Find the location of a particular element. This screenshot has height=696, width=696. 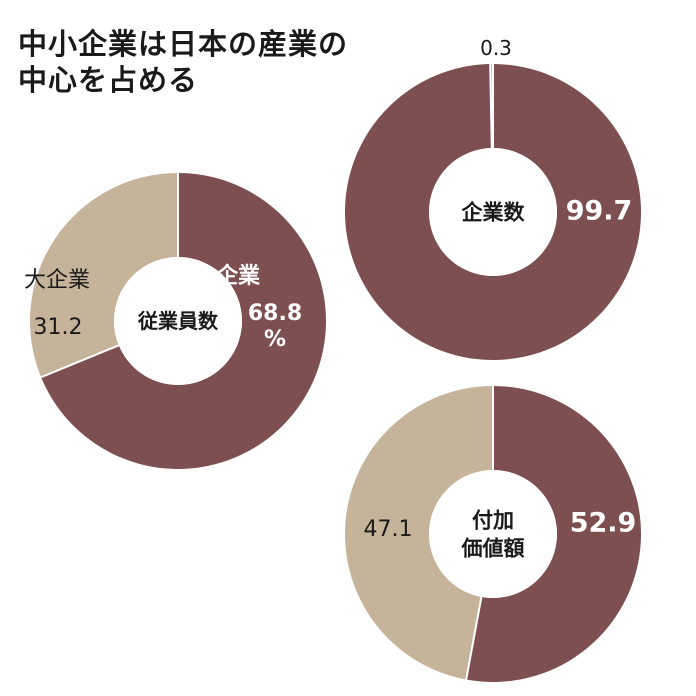

data-label-large-business: 47.1 is located at coordinates (388, 529).